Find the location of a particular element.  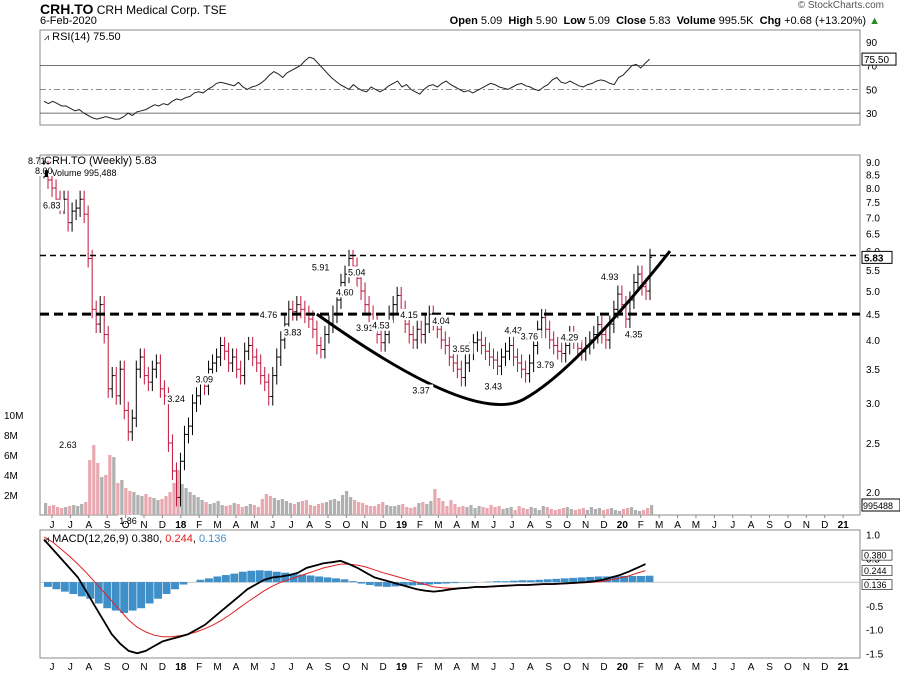

price-annotation: 4.35 is located at coordinates (634, 335).